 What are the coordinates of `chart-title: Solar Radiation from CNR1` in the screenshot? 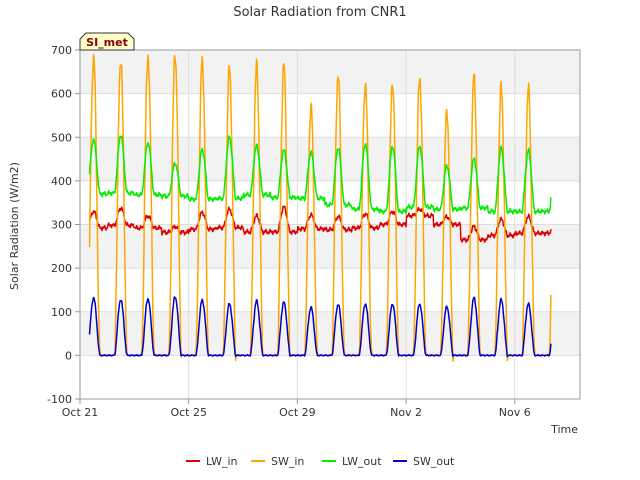 It's located at (319, 12).